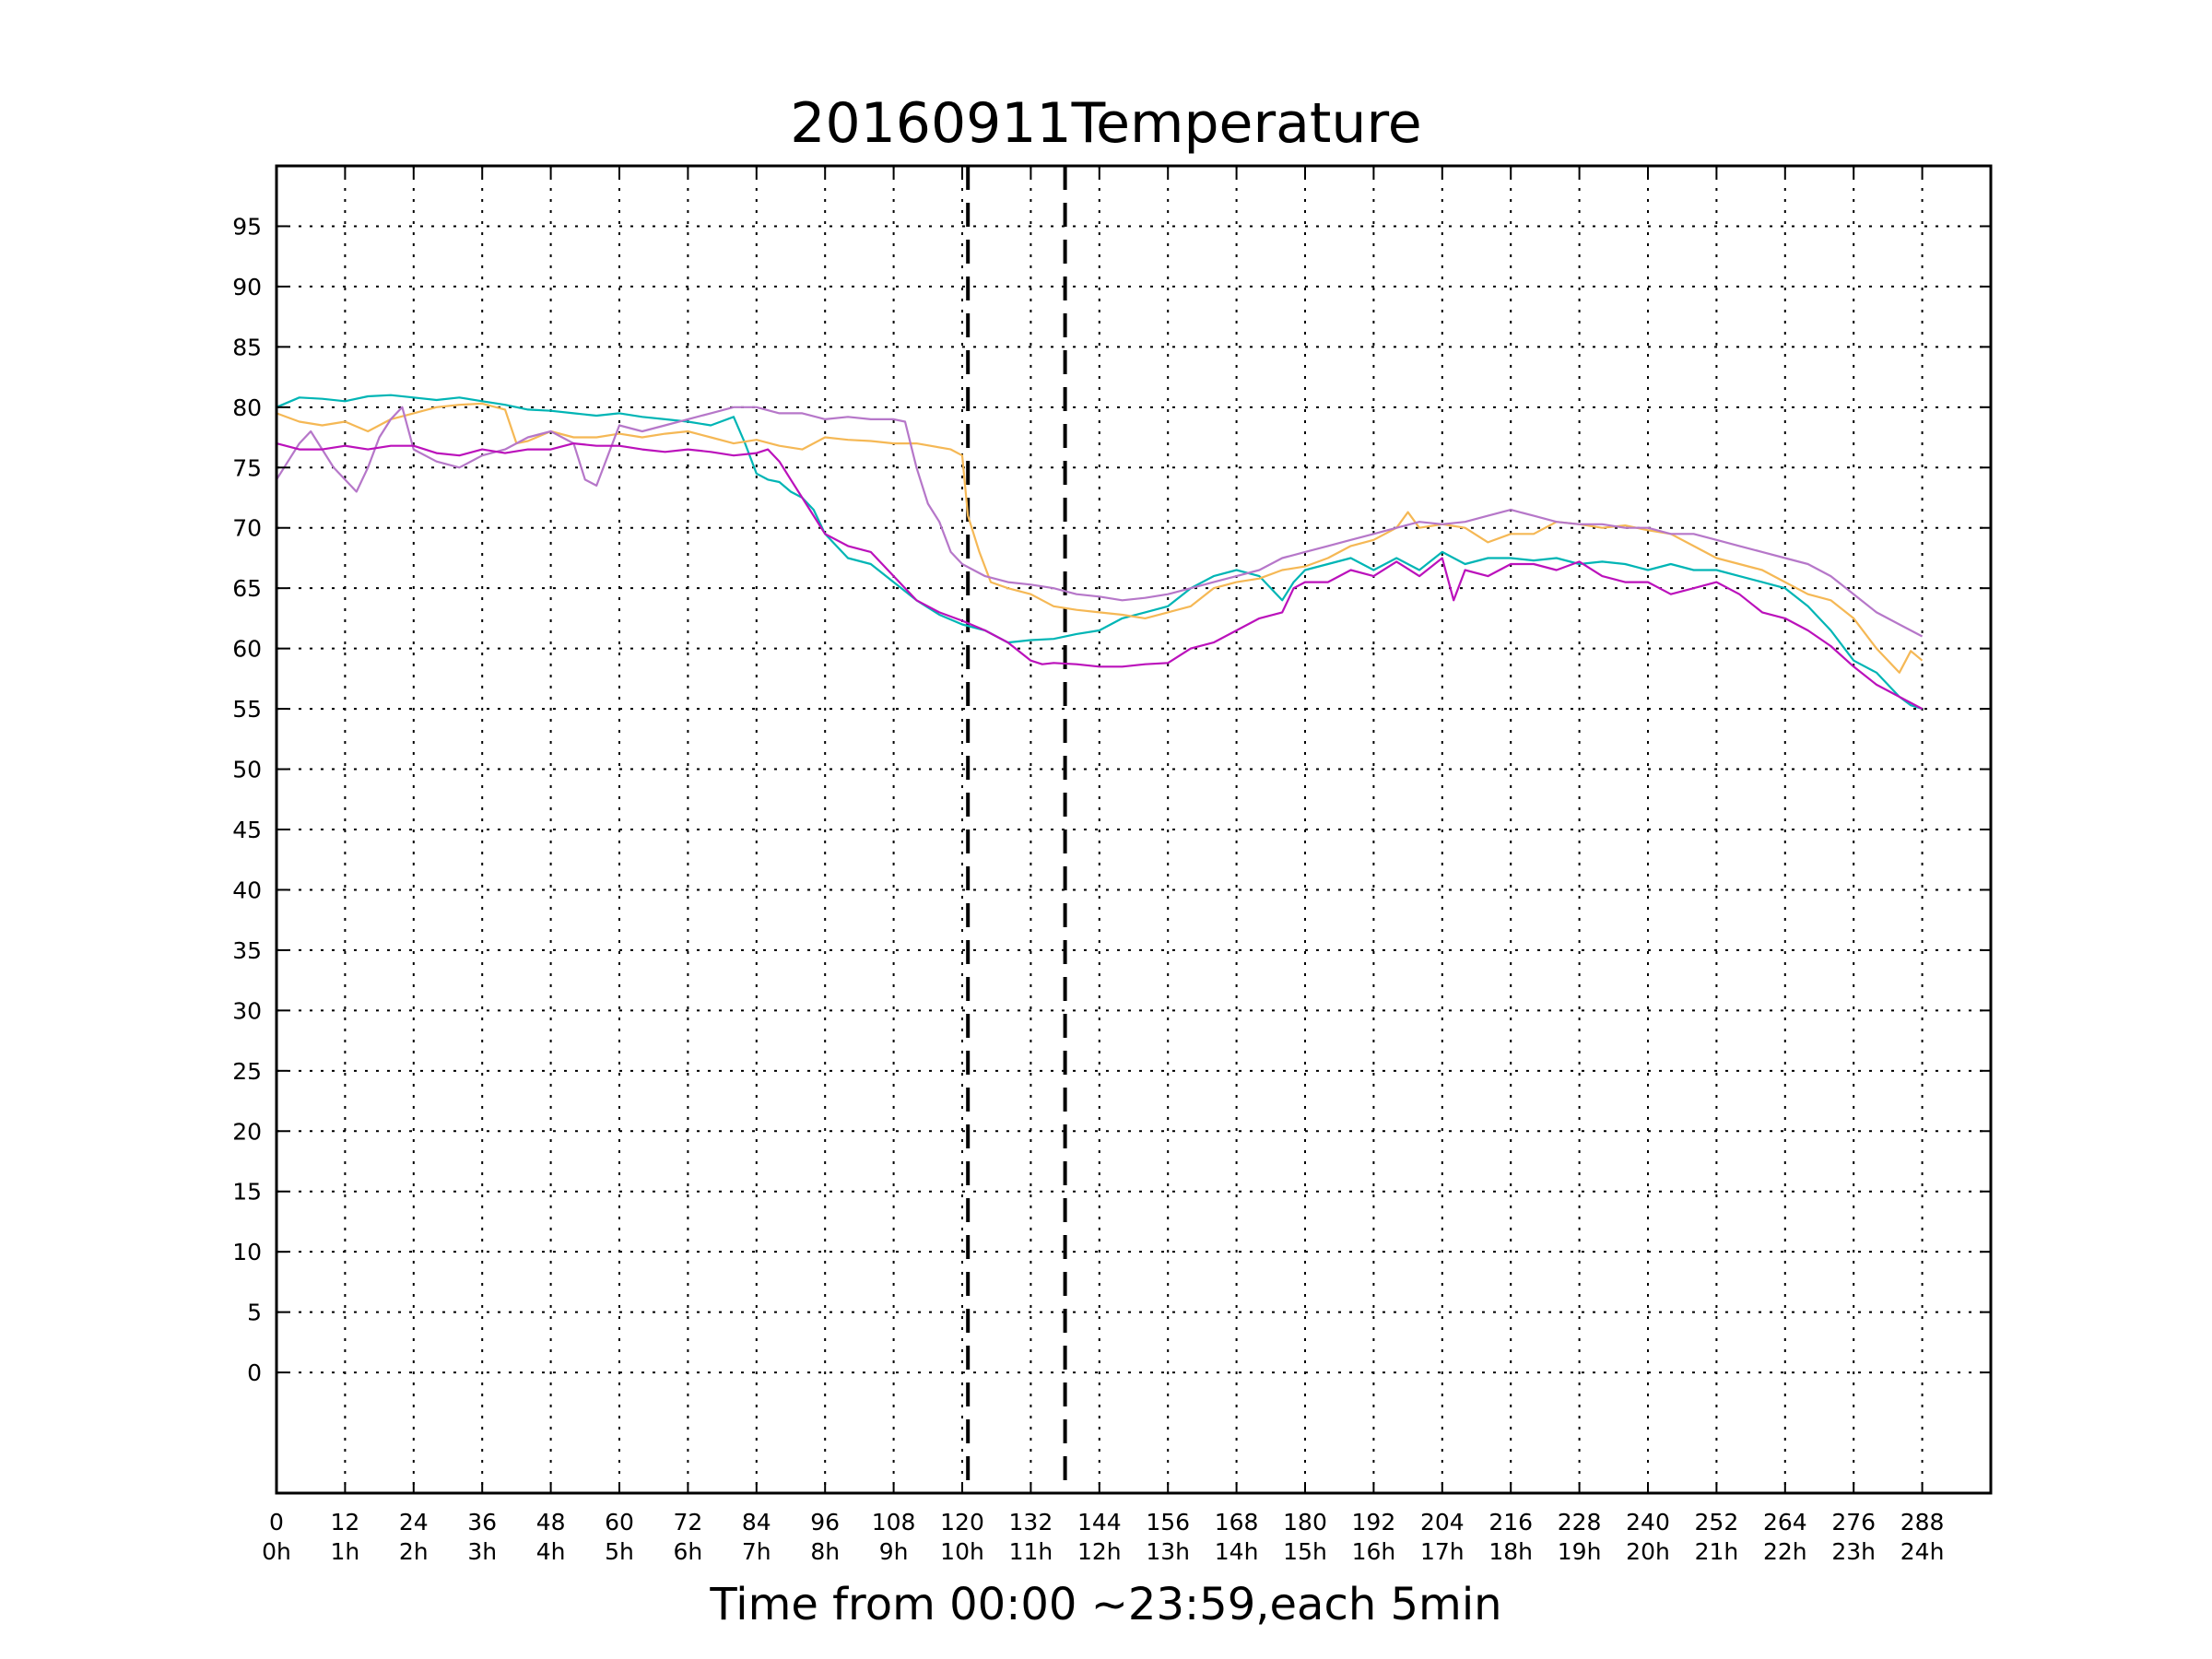 The image size is (2212, 1659). I want to click on x-tick-label: 0, so click(276, 1522).